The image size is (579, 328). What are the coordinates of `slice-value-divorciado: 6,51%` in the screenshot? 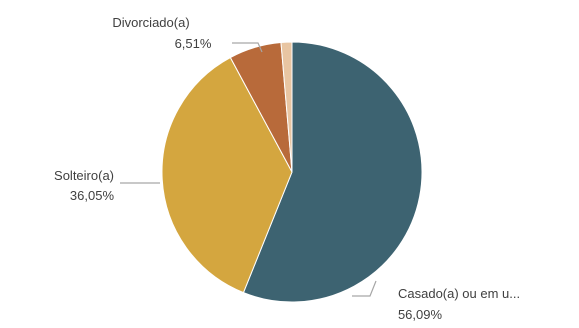 It's located at (193, 43).